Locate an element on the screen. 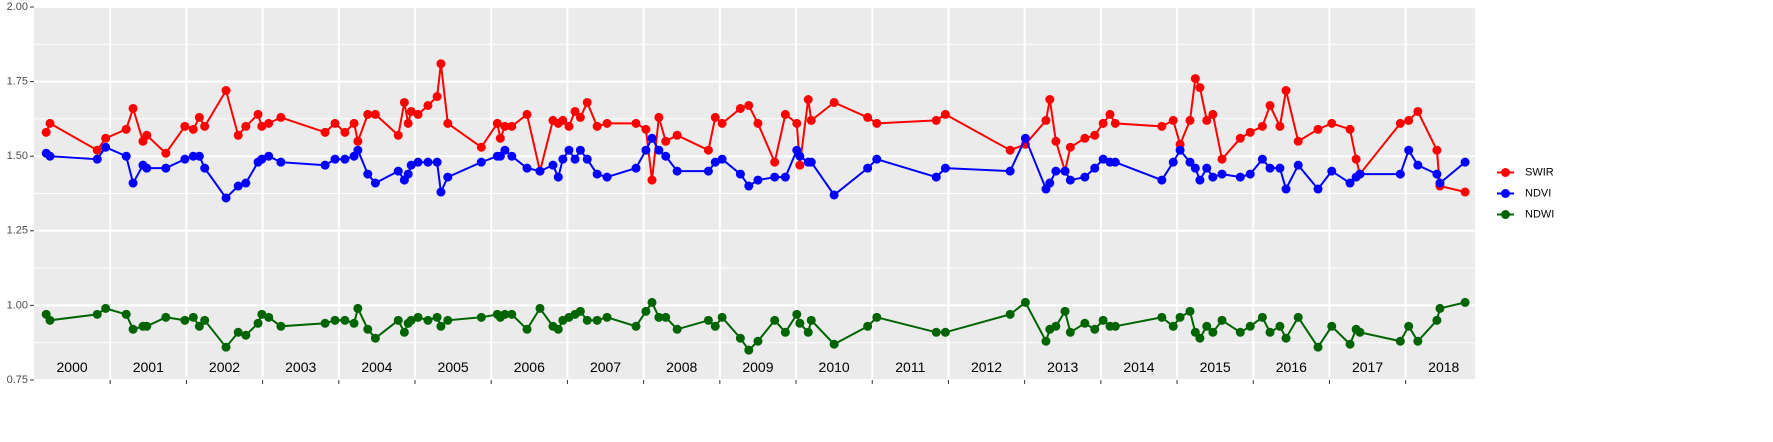 The image size is (1773, 442). year-label: 2015 is located at coordinates (1215, 367).